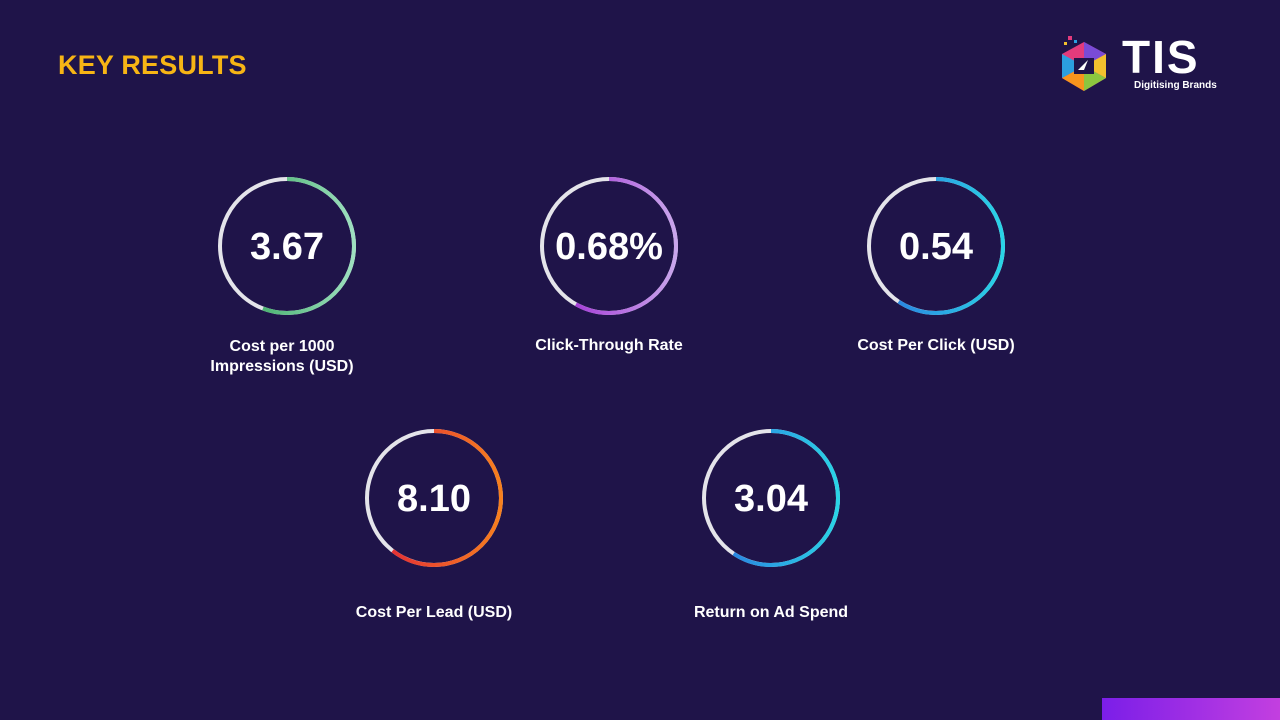  What do you see at coordinates (1161, 57) in the screenshot?
I see `logo-text: TIS` at bounding box center [1161, 57].